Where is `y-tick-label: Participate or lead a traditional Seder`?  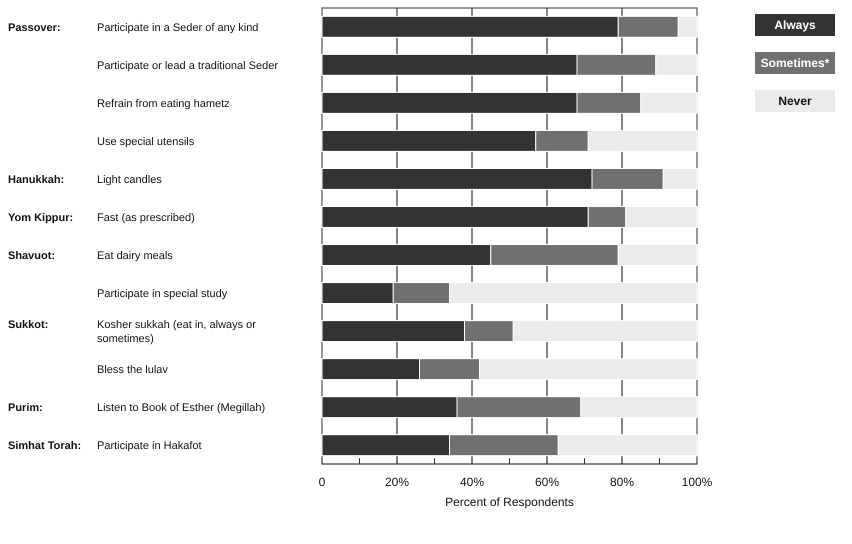 y-tick-label: Participate or lead a traditional Seder is located at coordinates (187, 66).